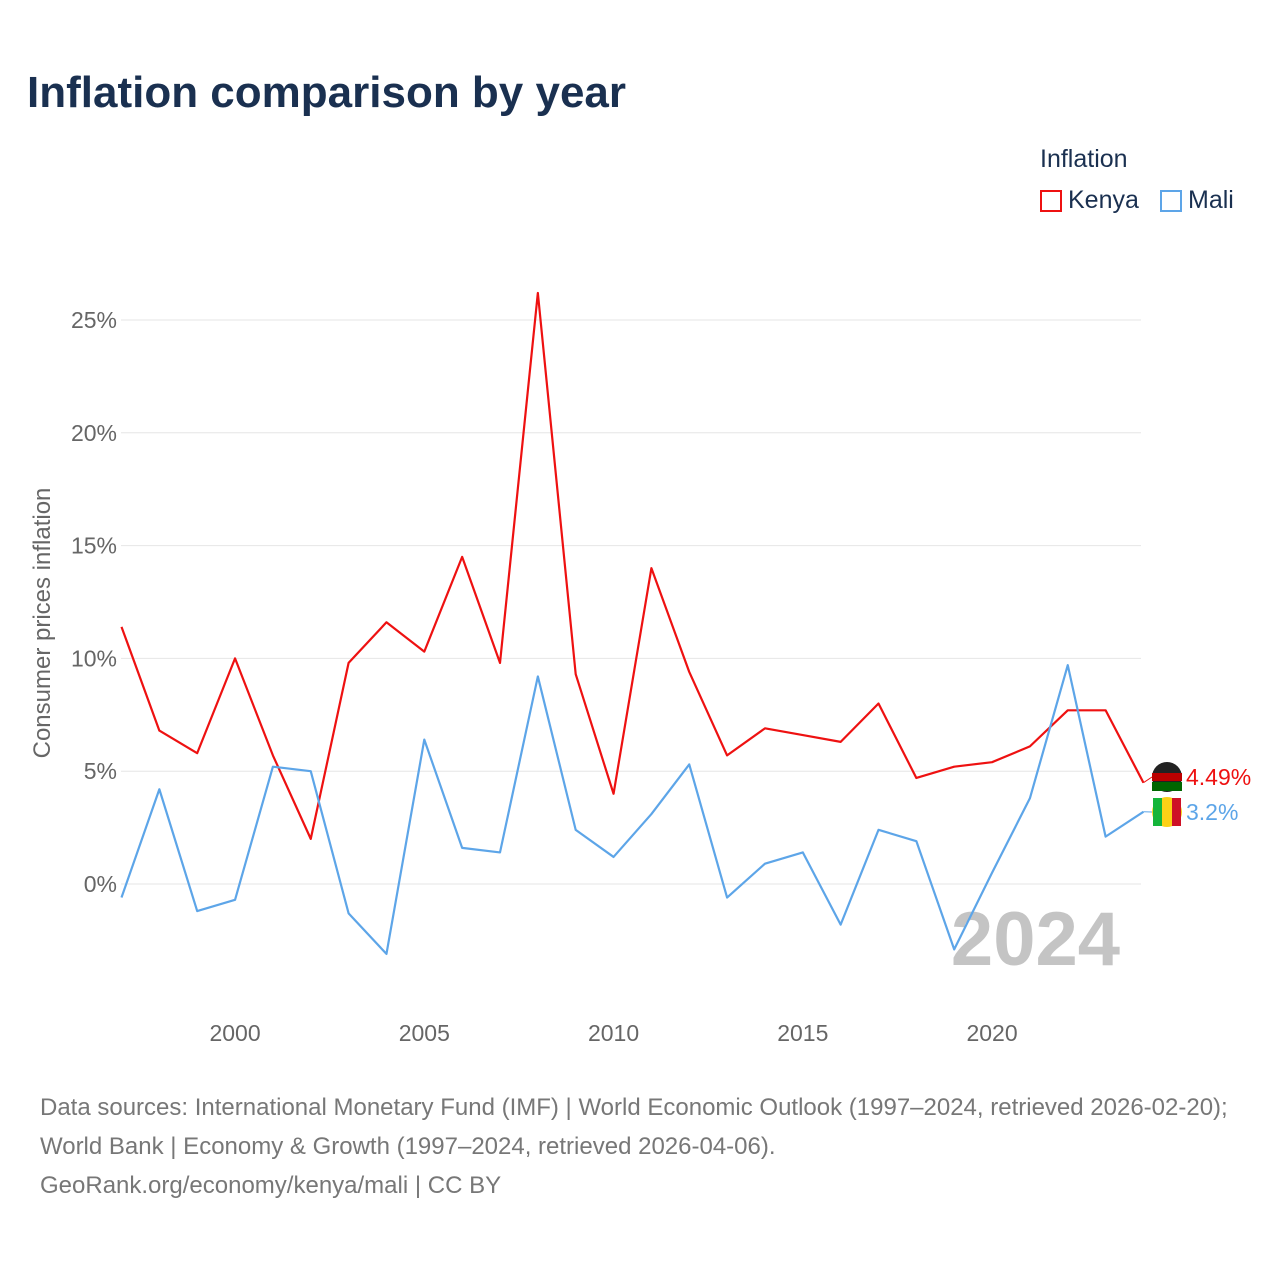 This screenshot has width=1280, height=1280. Describe the element at coordinates (42, 623) in the screenshot. I see `y-axis-label: Consumer prices inflation` at that location.